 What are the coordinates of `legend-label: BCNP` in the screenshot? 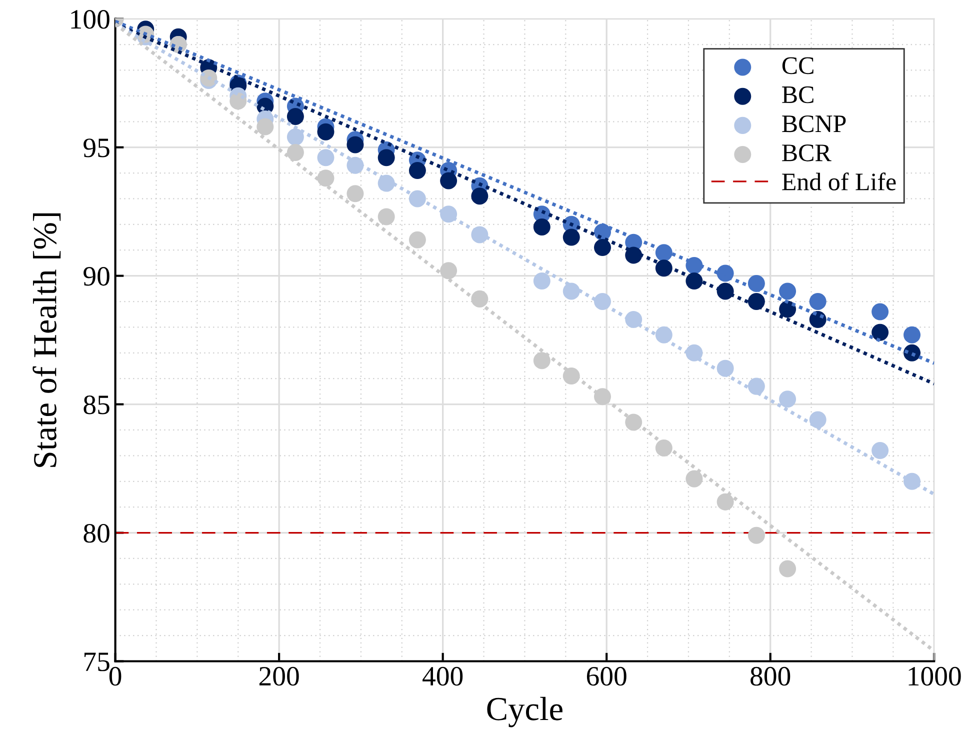 It's located at (814, 123).